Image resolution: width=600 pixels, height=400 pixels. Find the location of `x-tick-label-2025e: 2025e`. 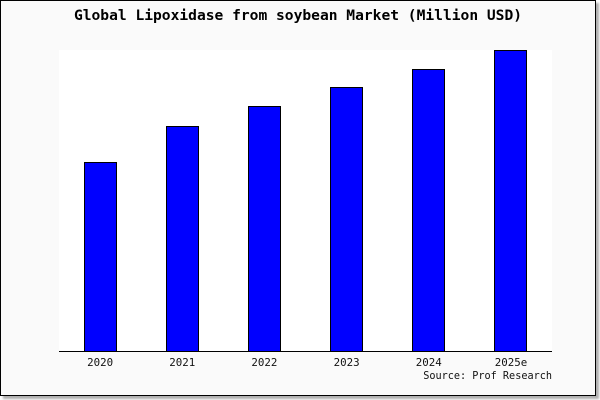

x-tick-label-2025e: 2025e is located at coordinates (511, 362).